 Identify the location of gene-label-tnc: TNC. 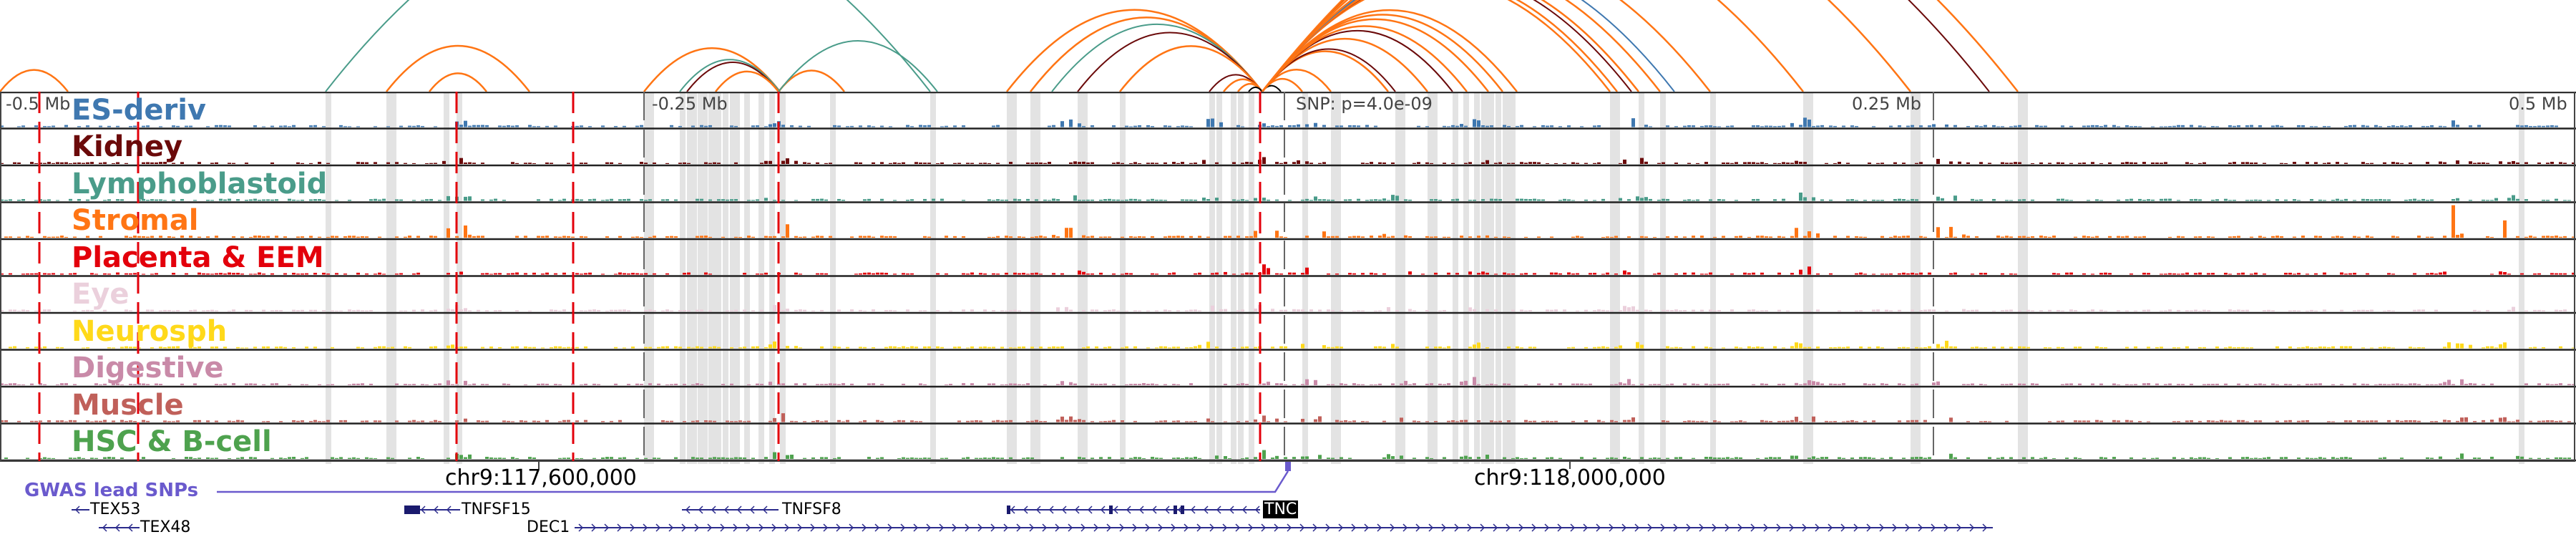
(1281, 509).